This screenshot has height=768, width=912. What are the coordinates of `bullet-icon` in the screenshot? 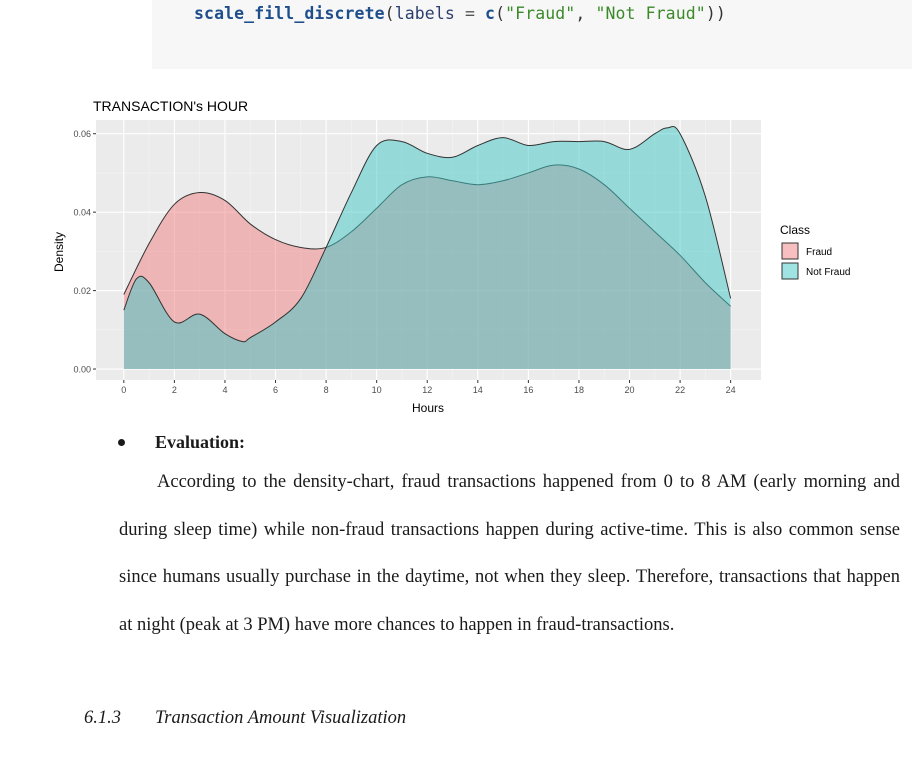 It's located at (121, 442).